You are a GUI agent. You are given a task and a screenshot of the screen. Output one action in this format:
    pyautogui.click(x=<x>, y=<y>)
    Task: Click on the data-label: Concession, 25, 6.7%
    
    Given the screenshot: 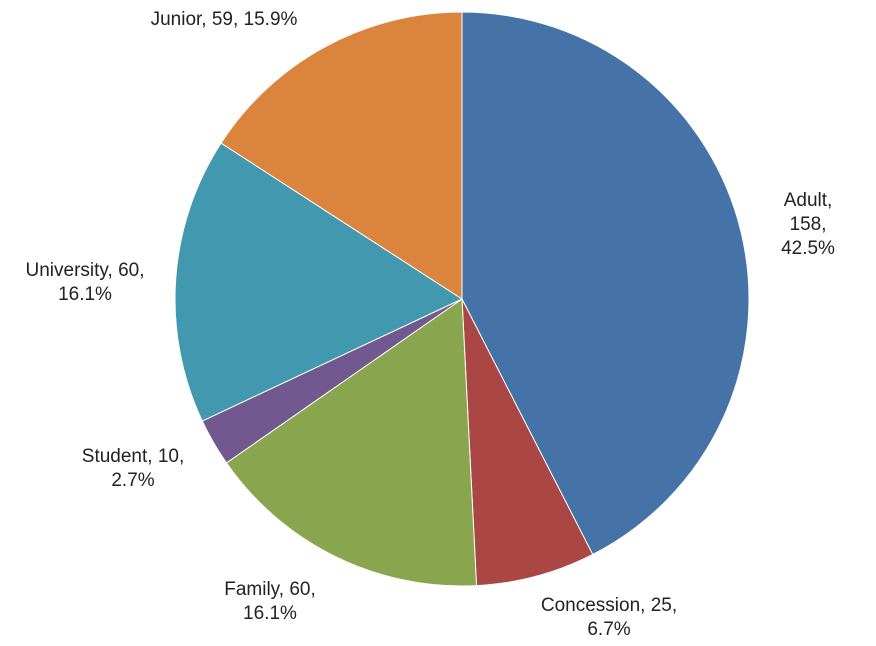 What is the action you would take?
    pyautogui.click(x=609, y=617)
    